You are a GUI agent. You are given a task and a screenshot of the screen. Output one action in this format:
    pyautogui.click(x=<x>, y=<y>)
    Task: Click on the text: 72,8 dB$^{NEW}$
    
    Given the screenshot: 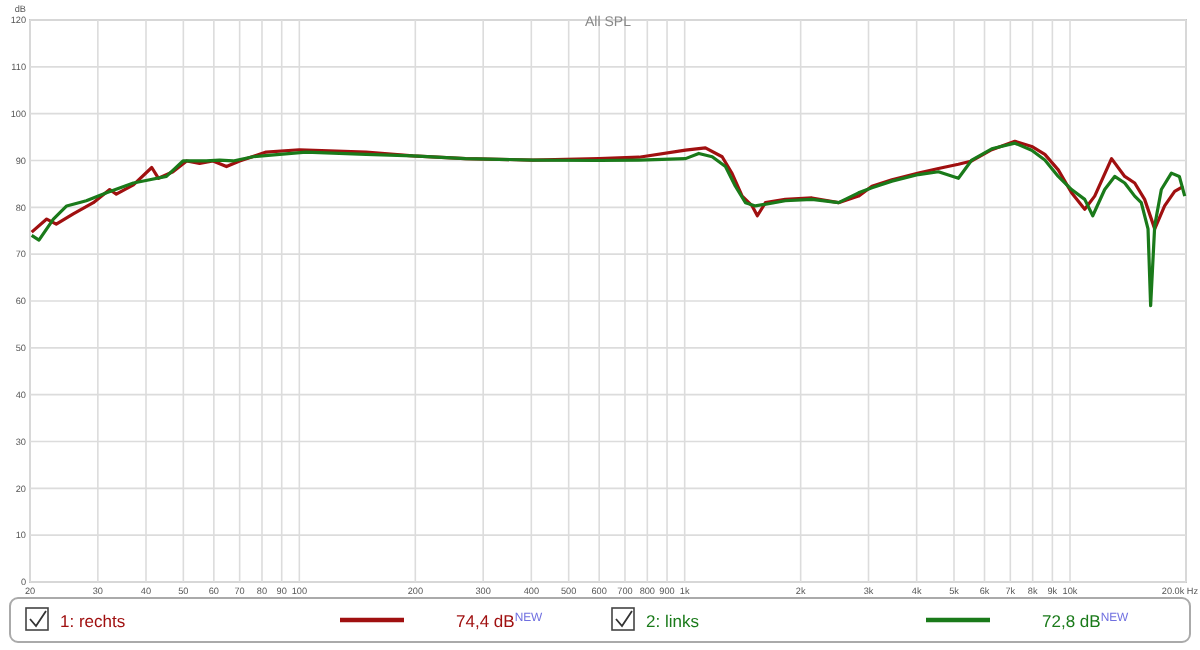 What is the action you would take?
    pyautogui.click(x=1086, y=621)
    